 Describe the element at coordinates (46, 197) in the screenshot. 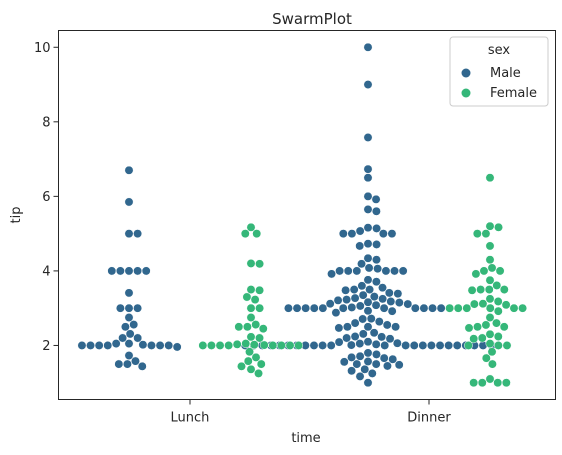

I see `y-tick-label: 6` at that location.